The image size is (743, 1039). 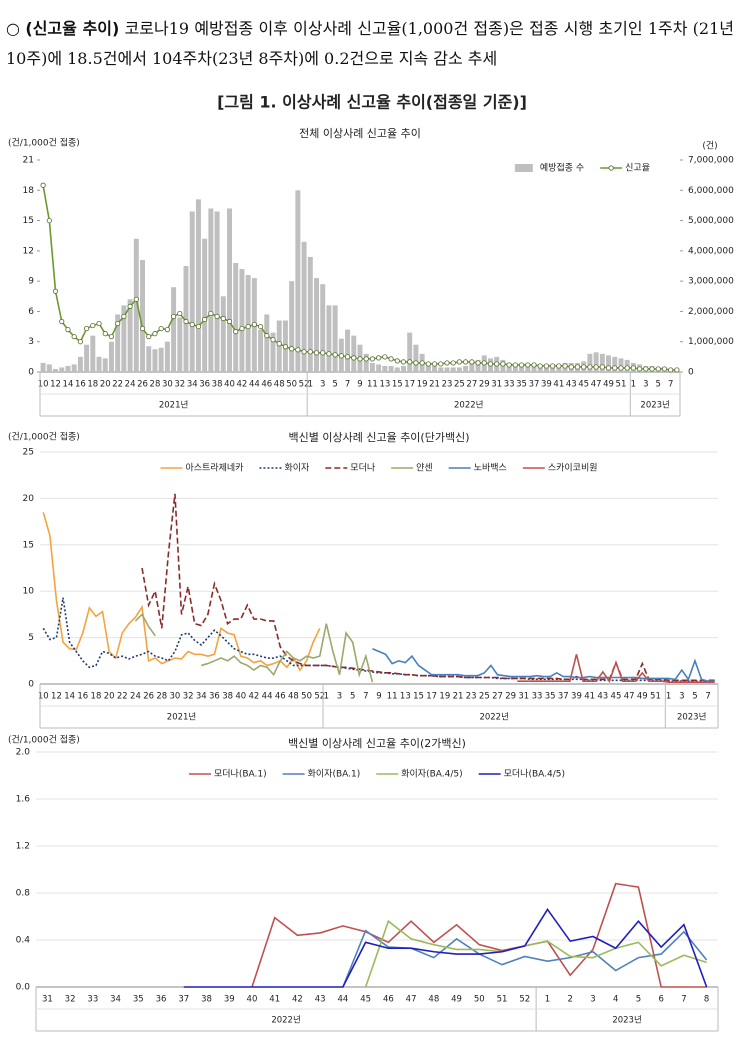 I want to click on x-tick-label: 48, so click(x=433, y=1000).